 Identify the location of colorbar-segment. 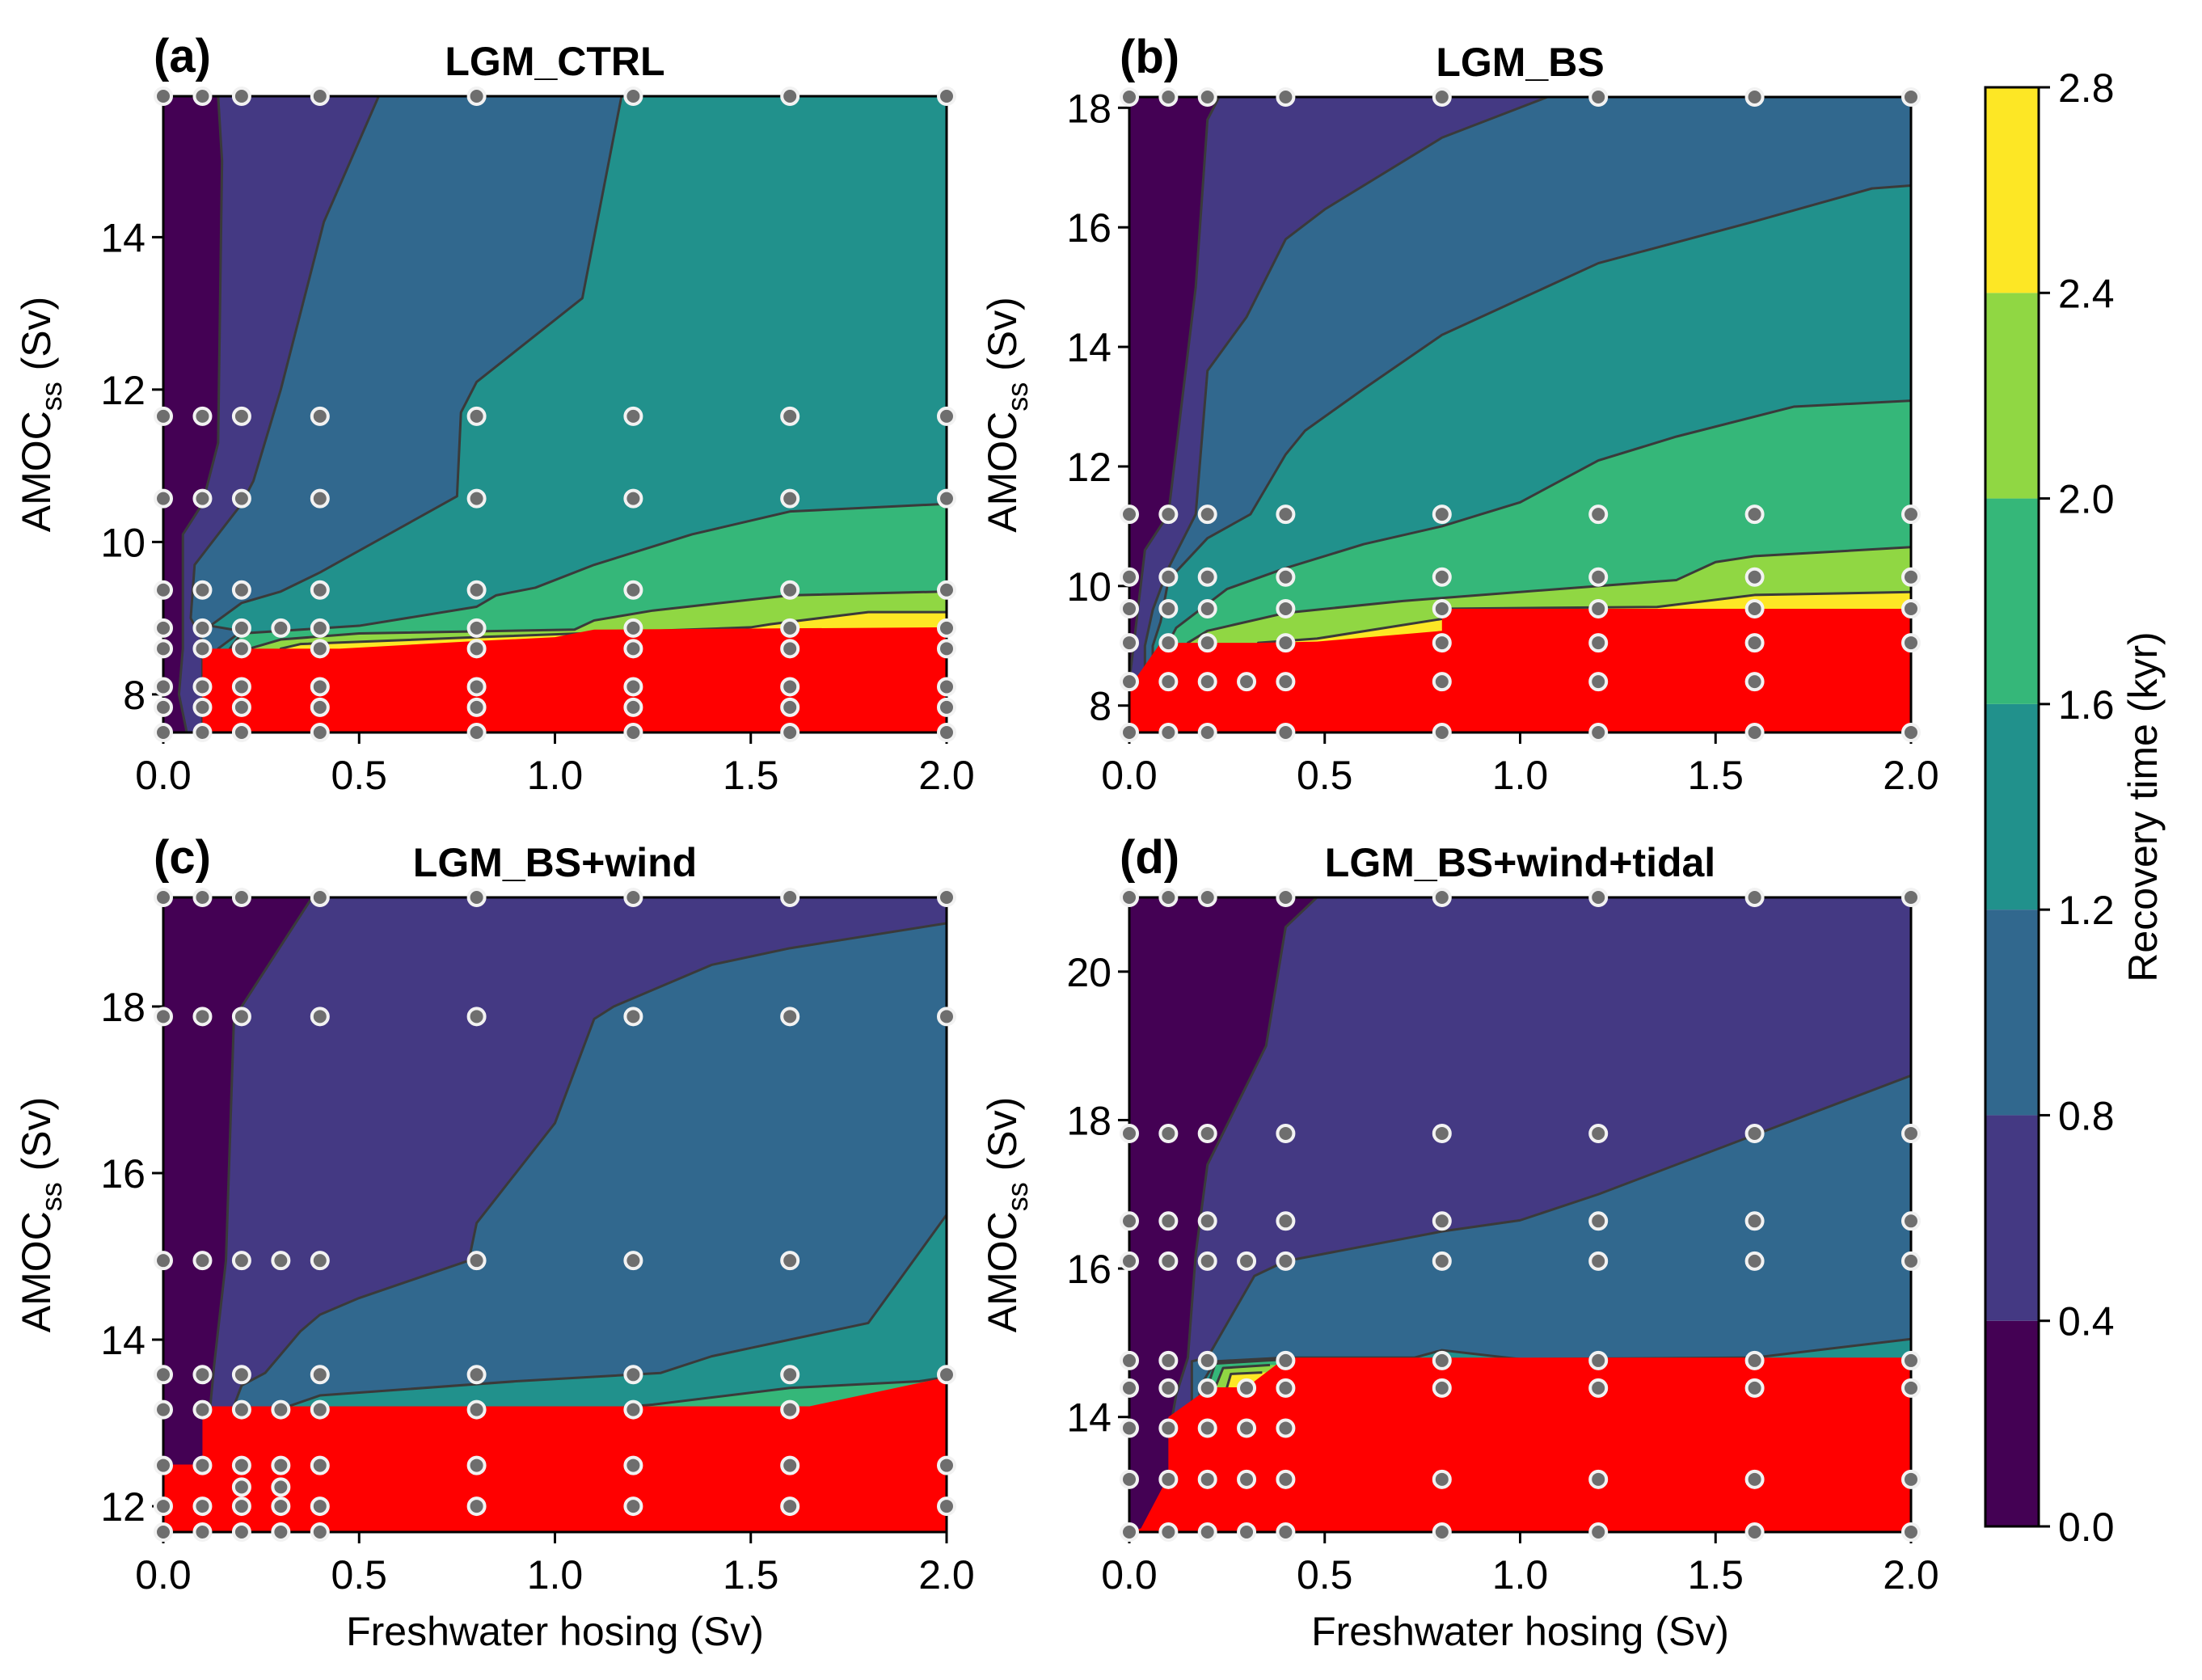
(2012, 1013).